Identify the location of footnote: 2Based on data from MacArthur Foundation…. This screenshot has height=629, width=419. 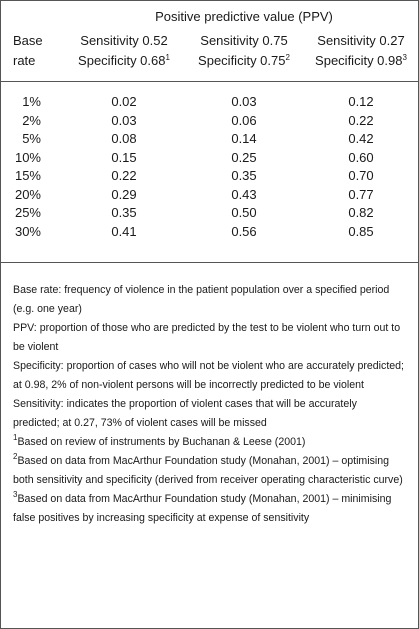
(209, 471).